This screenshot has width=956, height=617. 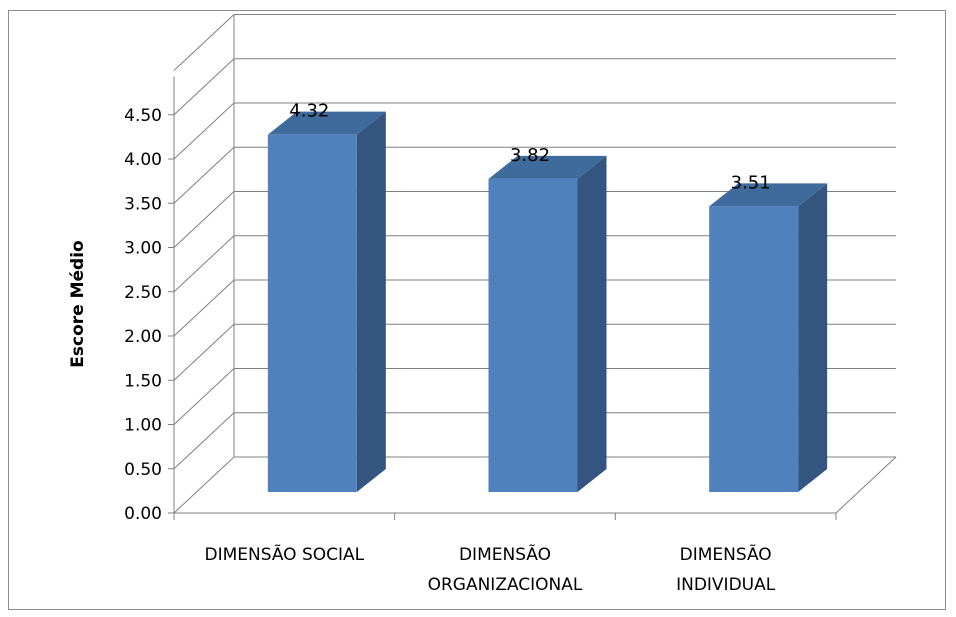 What do you see at coordinates (143, 470) in the screenshot?
I see `y-tick-label: 0.50` at bounding box center [143, 470].